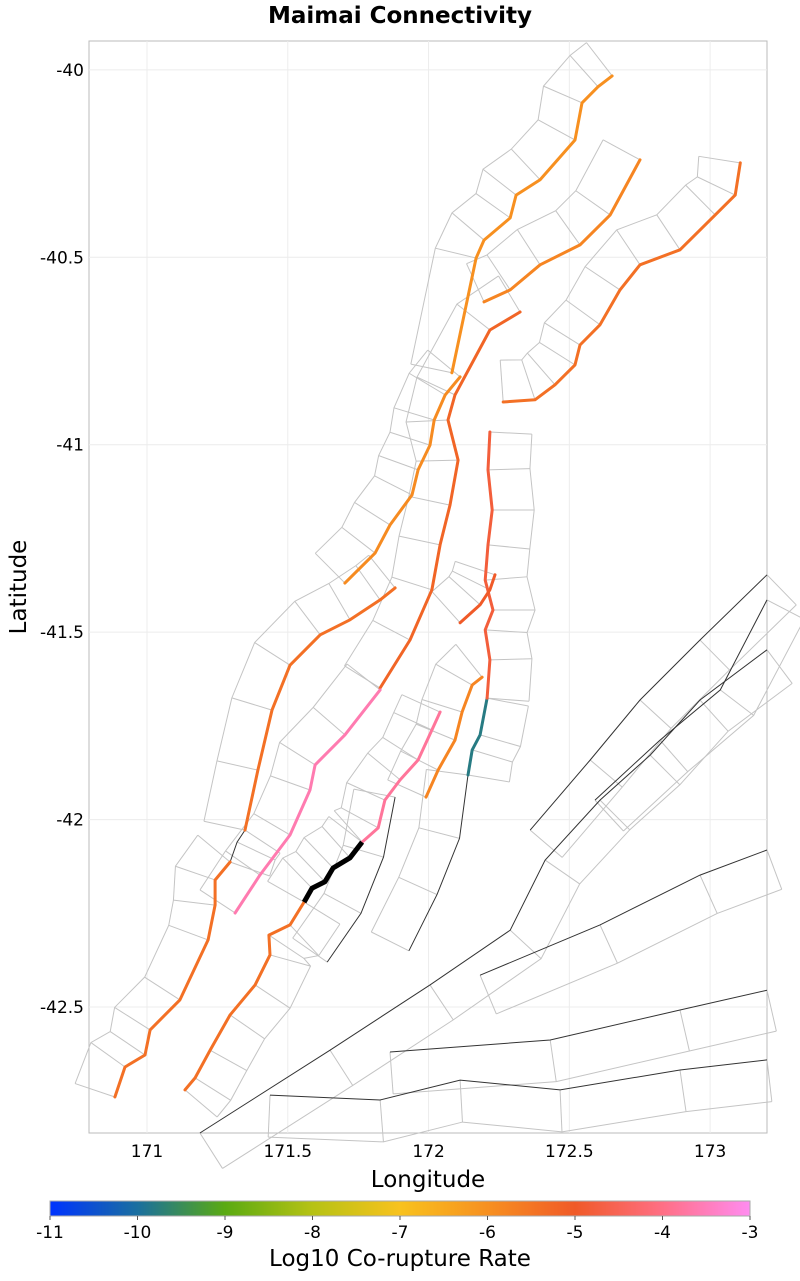 Image resolution: width=800 pixels, height=1281 pixels. I want to click on colorbar, so click(400, 1208).